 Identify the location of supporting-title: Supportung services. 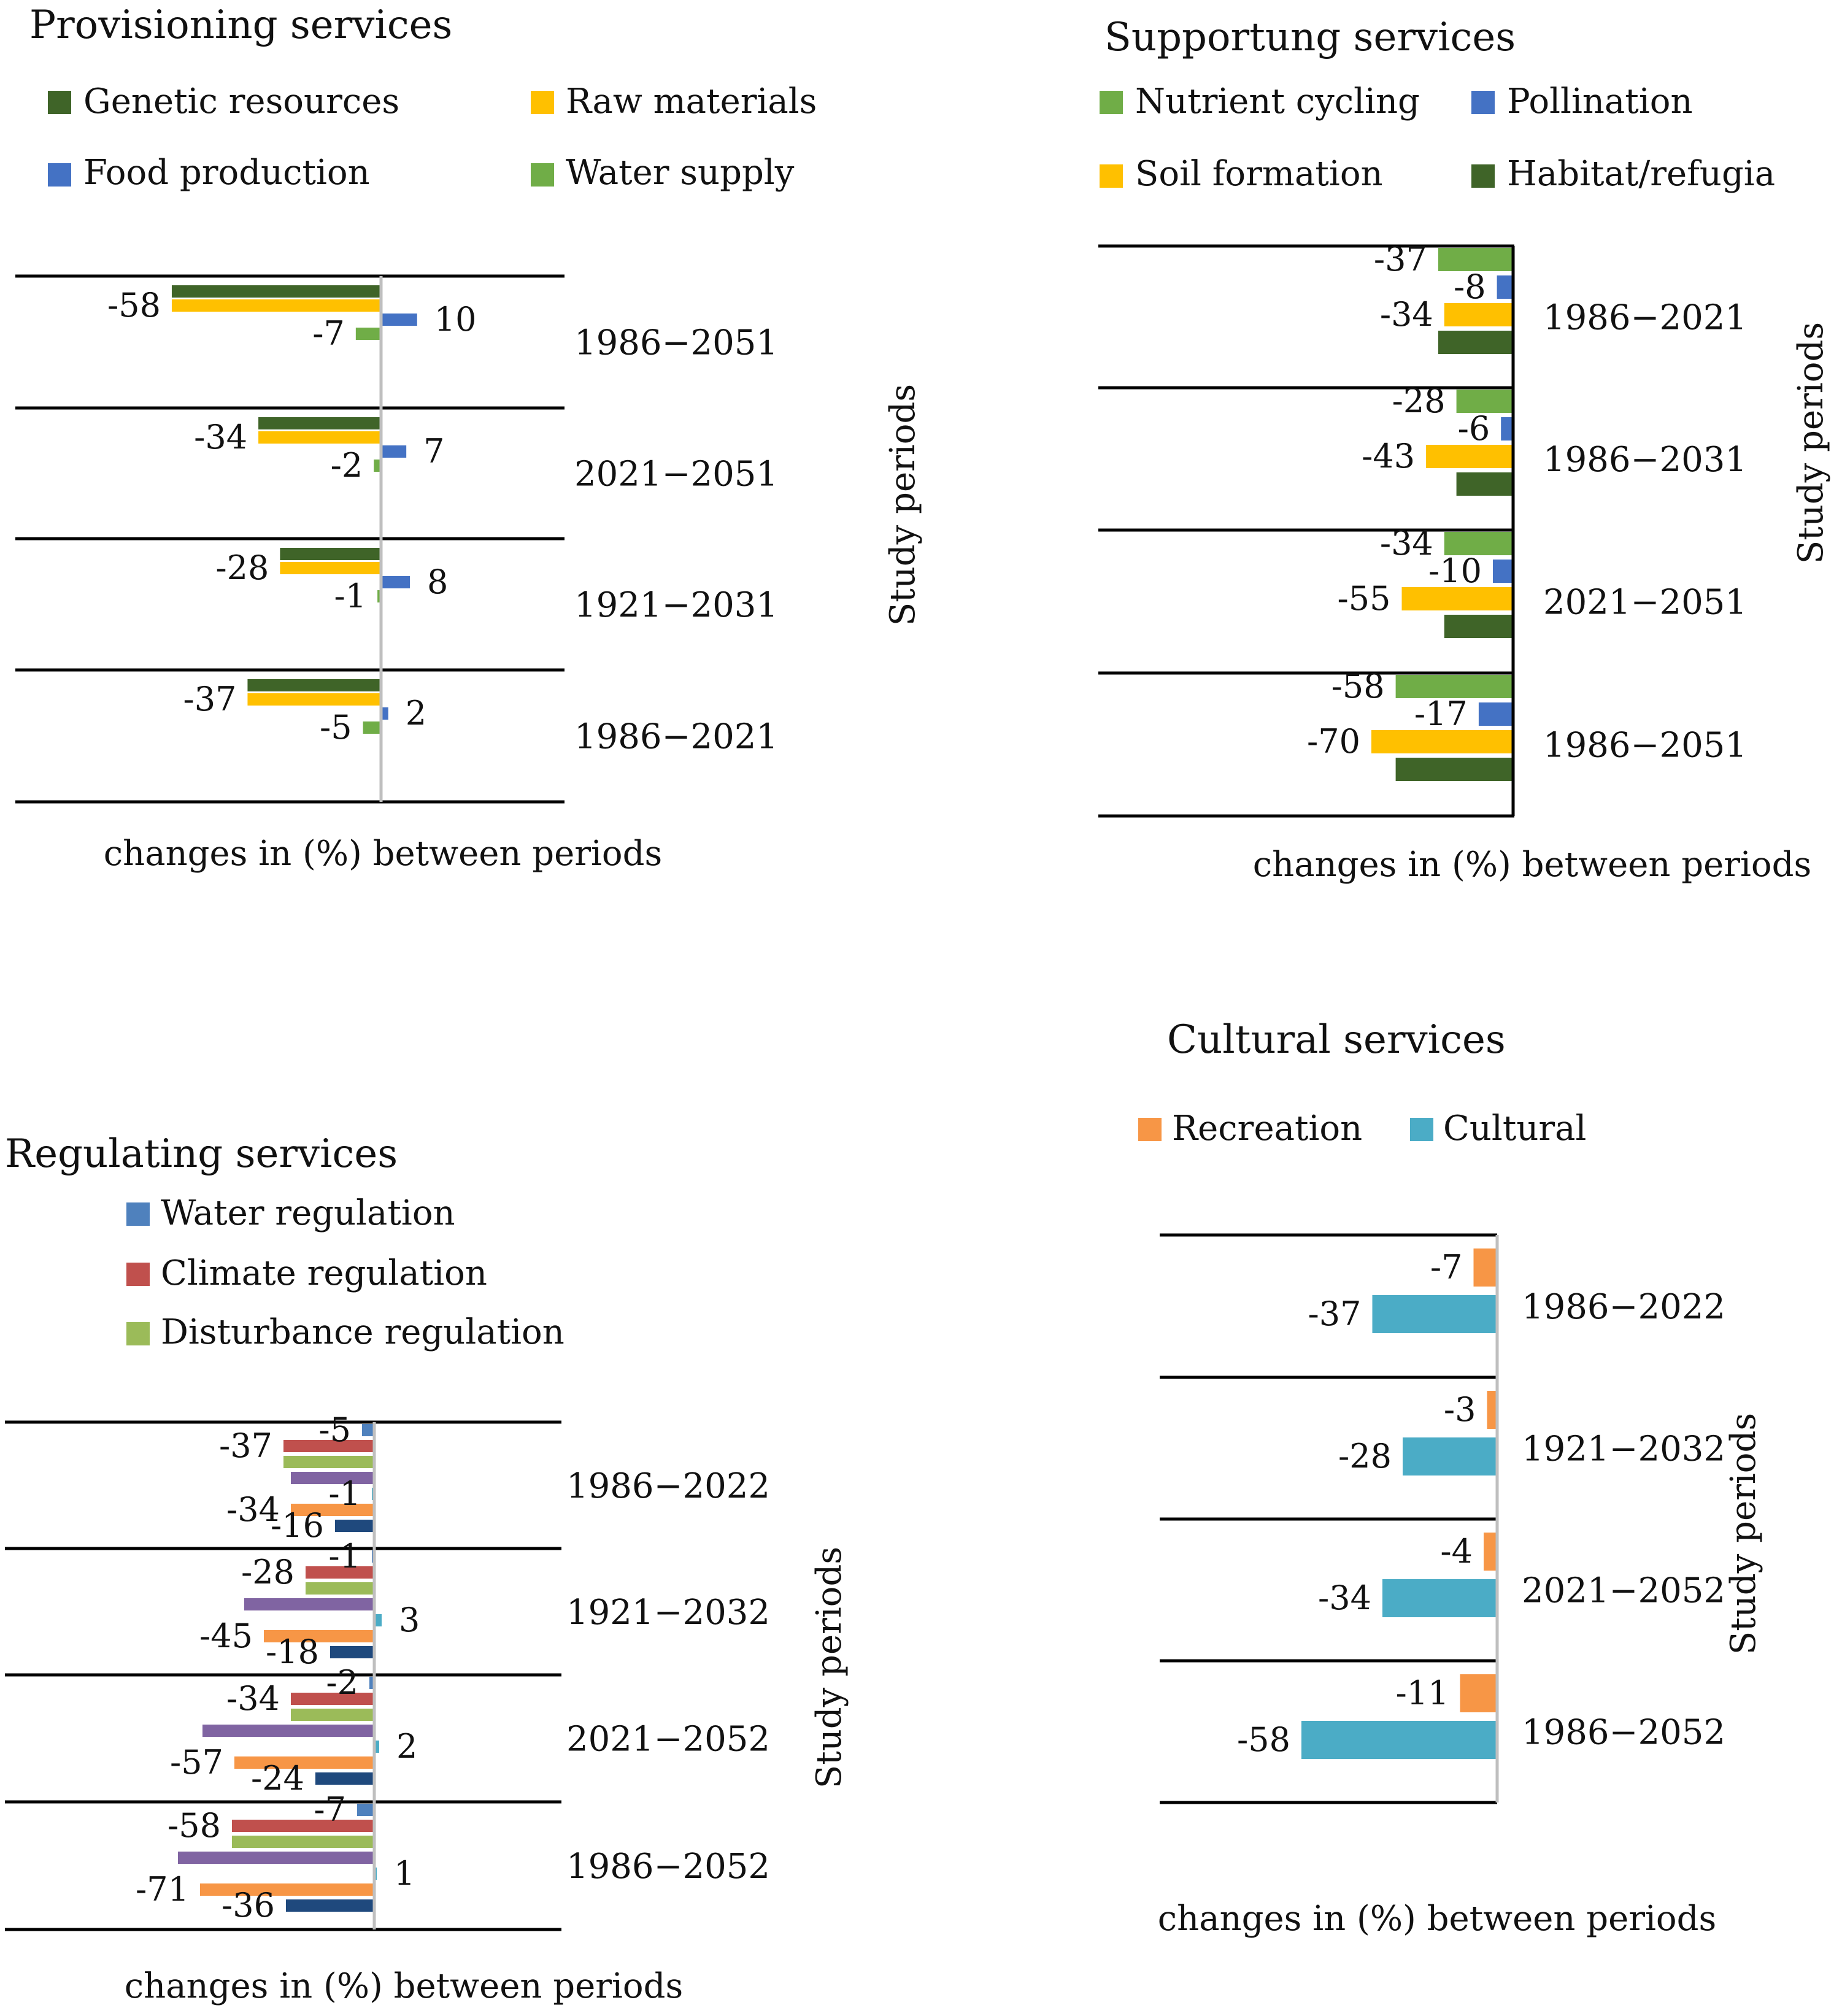
(1310, 37).